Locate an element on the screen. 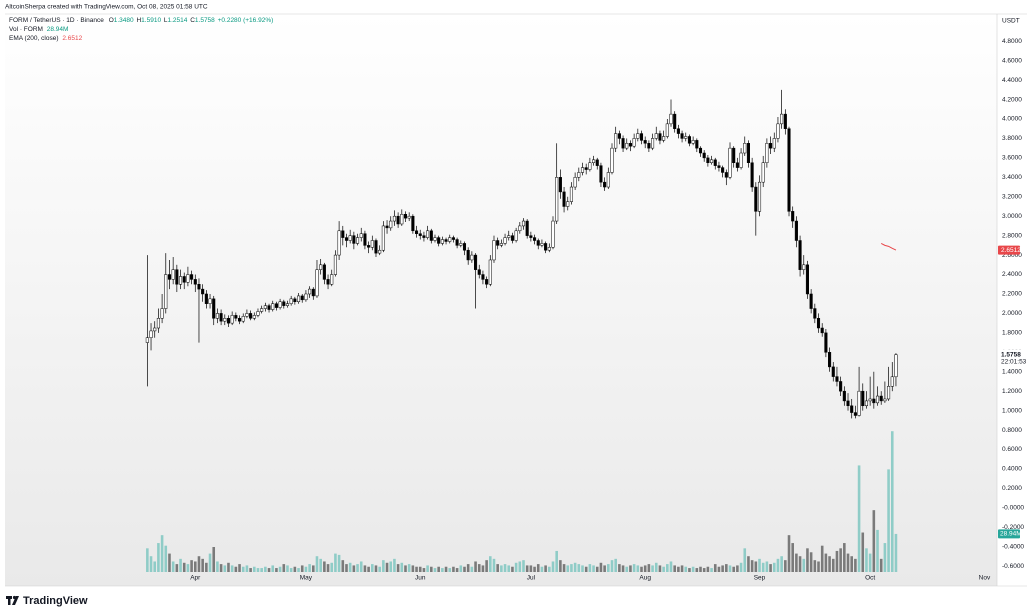 This screenshot has height=616, width=1032. y-tick-label: 0.2000 is located at coordinates (1012, 488).